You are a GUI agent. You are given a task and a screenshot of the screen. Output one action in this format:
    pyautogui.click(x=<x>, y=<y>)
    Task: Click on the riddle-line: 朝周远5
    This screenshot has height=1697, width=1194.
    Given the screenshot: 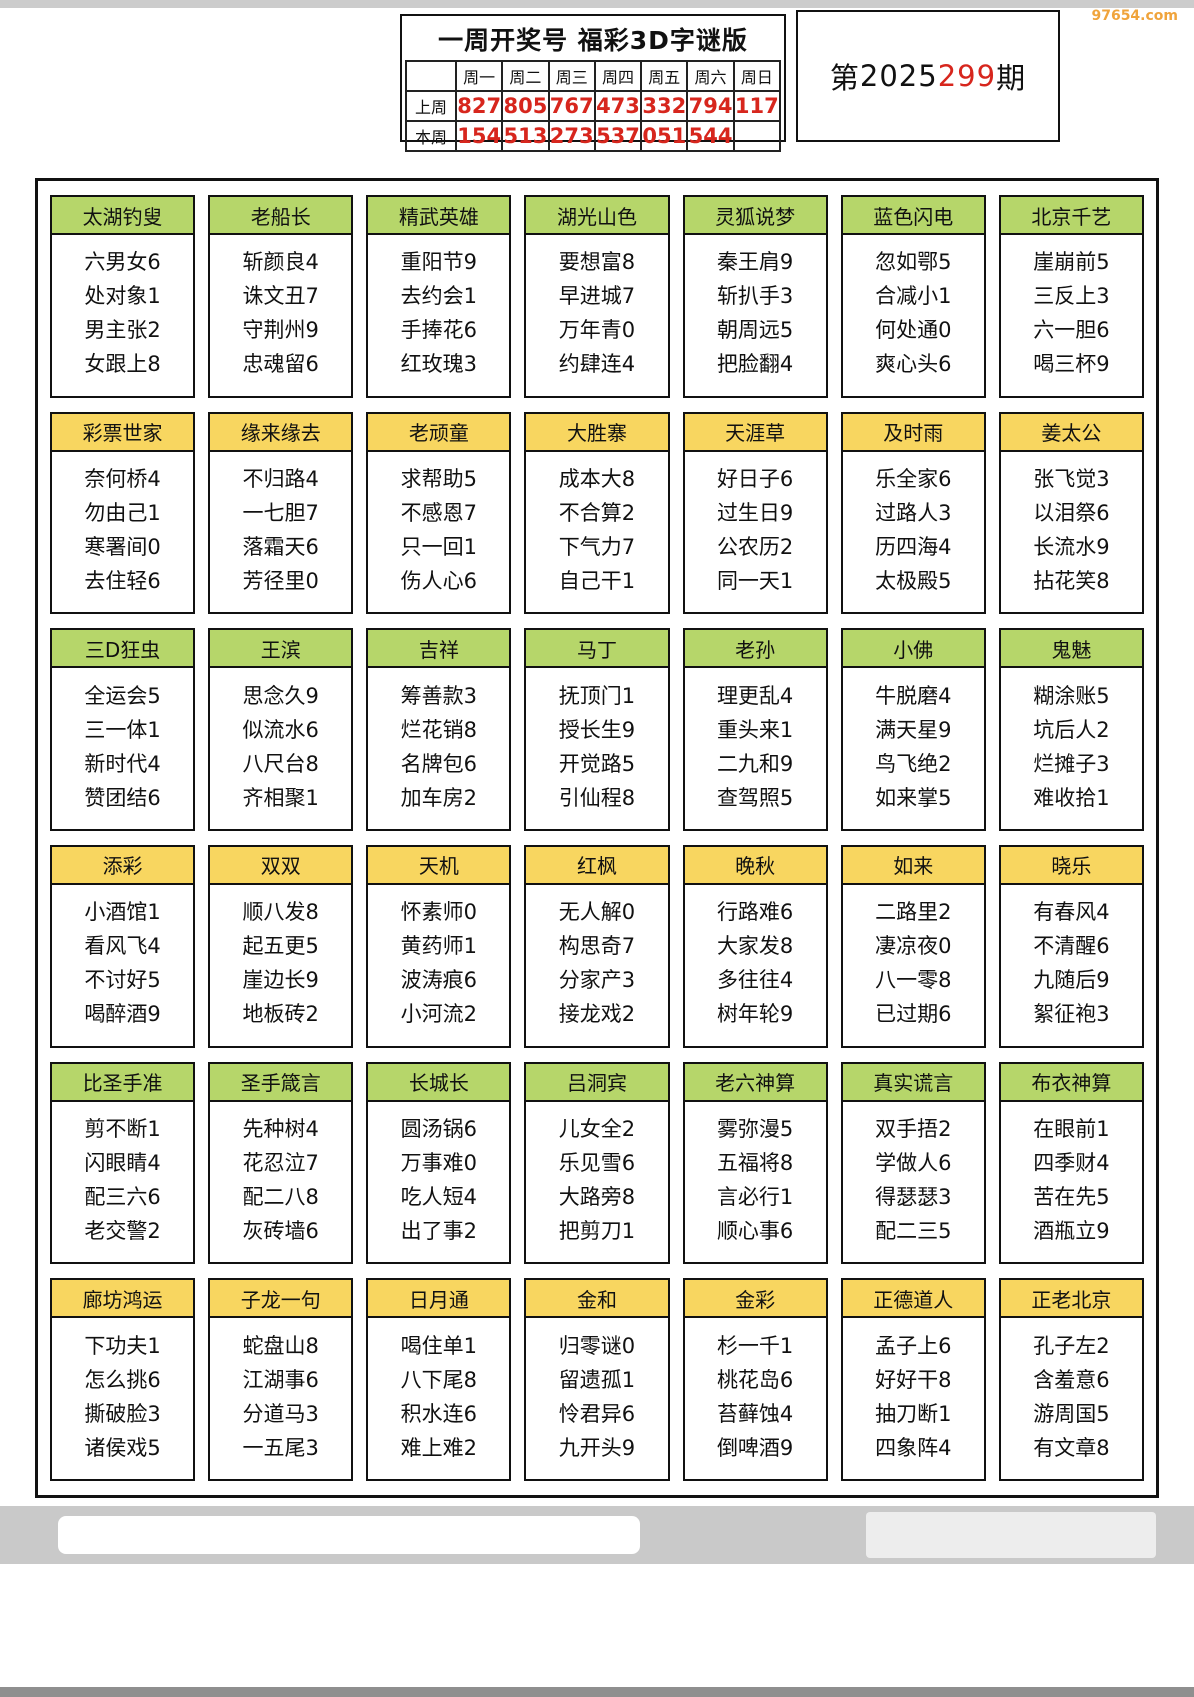 What is the action you would take?
    pyautogui.click(x=755, y=330)
    